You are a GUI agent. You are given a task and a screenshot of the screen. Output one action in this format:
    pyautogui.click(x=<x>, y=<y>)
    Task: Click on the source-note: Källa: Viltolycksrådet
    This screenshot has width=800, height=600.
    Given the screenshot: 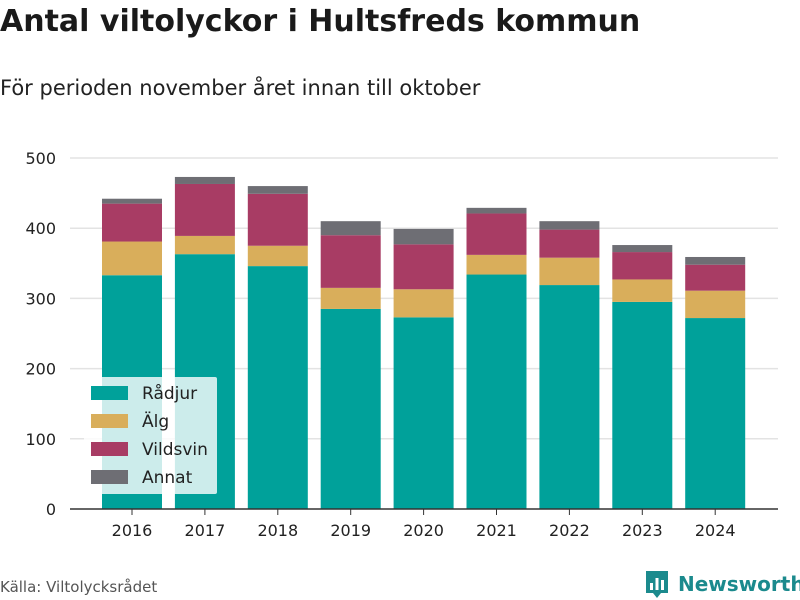 What is the action you would take?
    pyautogui.click(x=79, y=587)
    